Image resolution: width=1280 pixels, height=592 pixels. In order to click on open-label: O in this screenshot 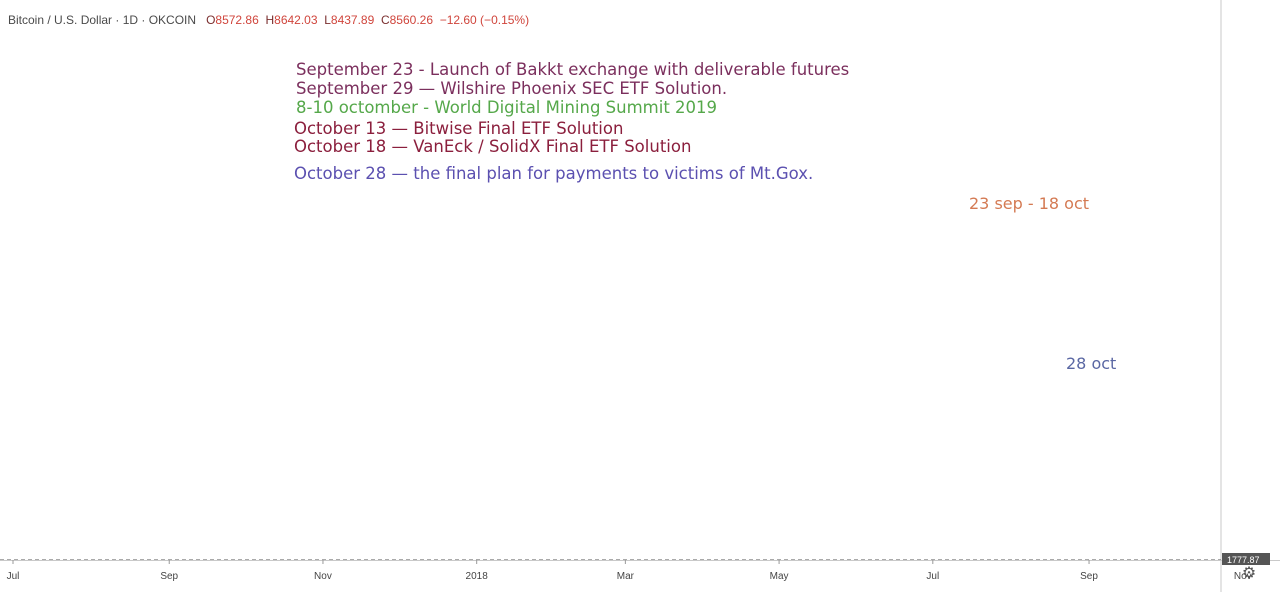, I will do `click(211, 20)`.